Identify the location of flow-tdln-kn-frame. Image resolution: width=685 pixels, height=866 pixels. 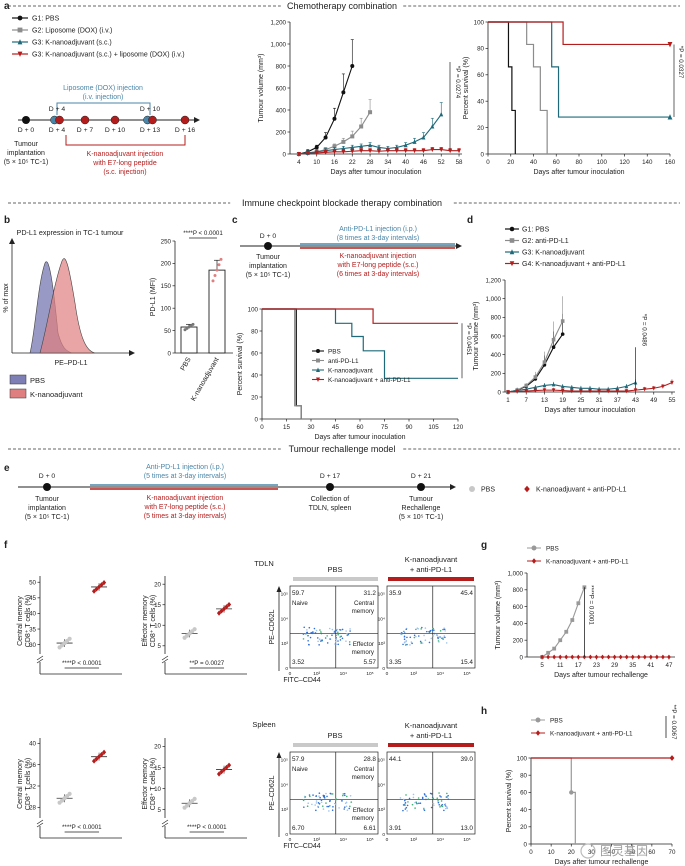
(431, 627).